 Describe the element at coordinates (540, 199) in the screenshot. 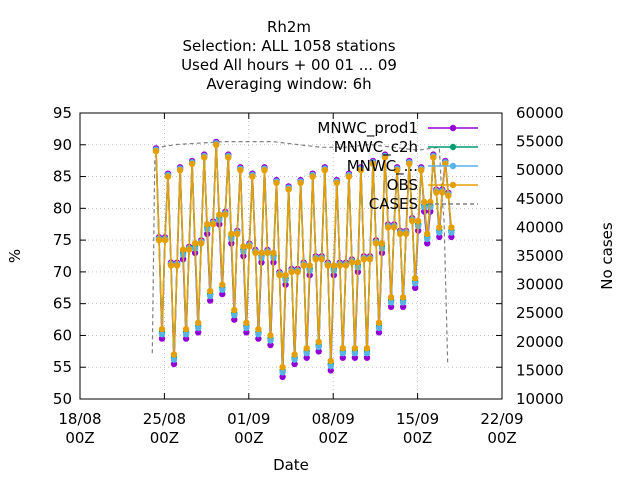

I see `y2-tick-label: 45000` at that location.